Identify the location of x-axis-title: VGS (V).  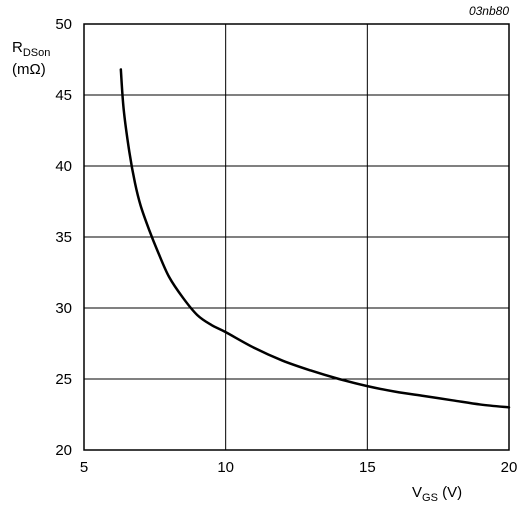
(437, 494).